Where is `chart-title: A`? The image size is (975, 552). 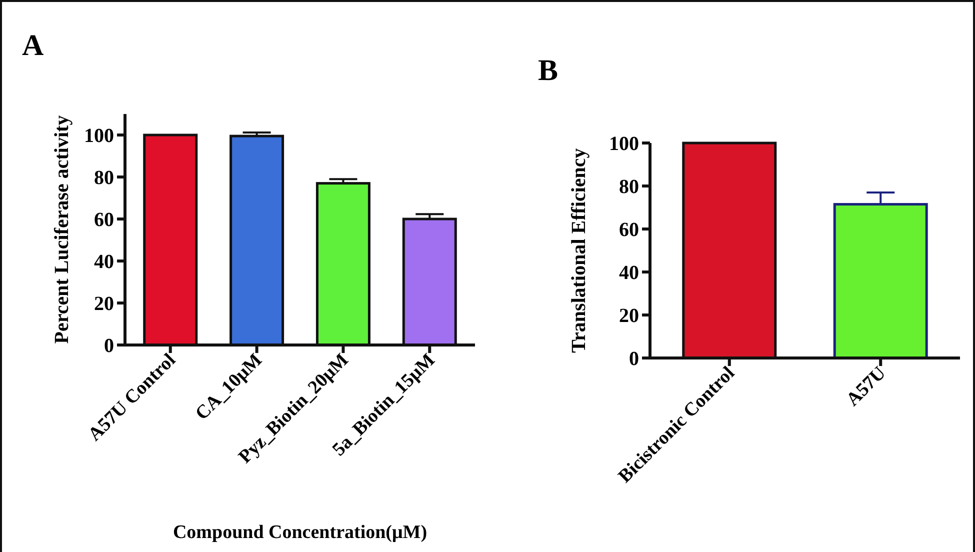
chart-title: A is located at coordinates (33, 45).